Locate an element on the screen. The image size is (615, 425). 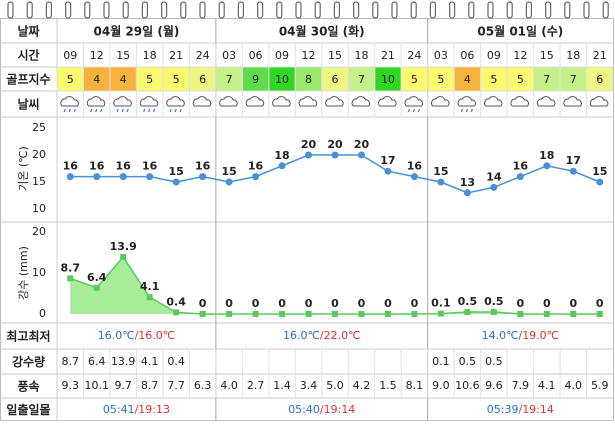
rain: 6.4 is located at coordinates (97, 361).